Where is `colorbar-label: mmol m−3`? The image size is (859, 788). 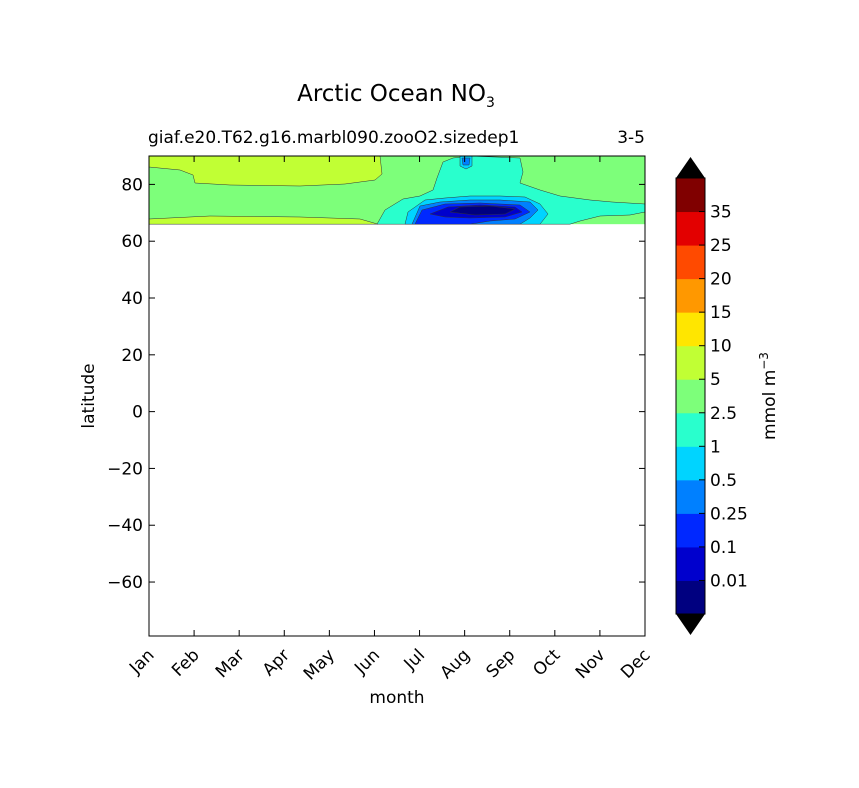
colorbar-label: mmol m−3 is located at coordinates (768, 396).